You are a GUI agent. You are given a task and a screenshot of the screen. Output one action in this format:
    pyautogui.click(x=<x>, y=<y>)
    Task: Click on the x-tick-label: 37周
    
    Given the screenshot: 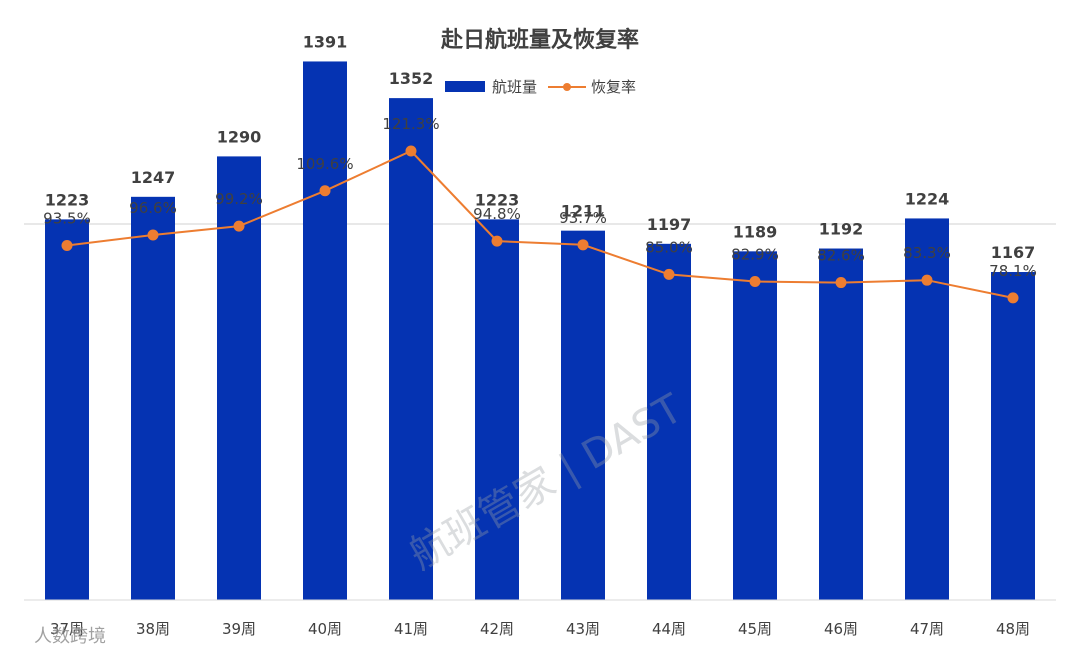 What is the action you would take?
    pyautogui.click(x=67, y=629)
    